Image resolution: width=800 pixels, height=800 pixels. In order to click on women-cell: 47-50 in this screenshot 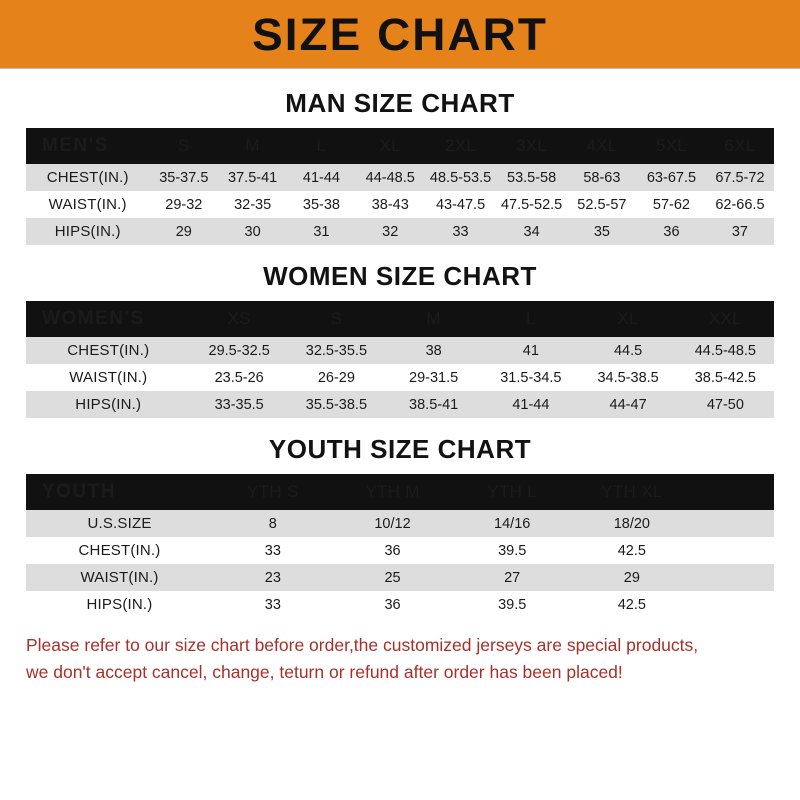, I will do `click(725, 404)`.